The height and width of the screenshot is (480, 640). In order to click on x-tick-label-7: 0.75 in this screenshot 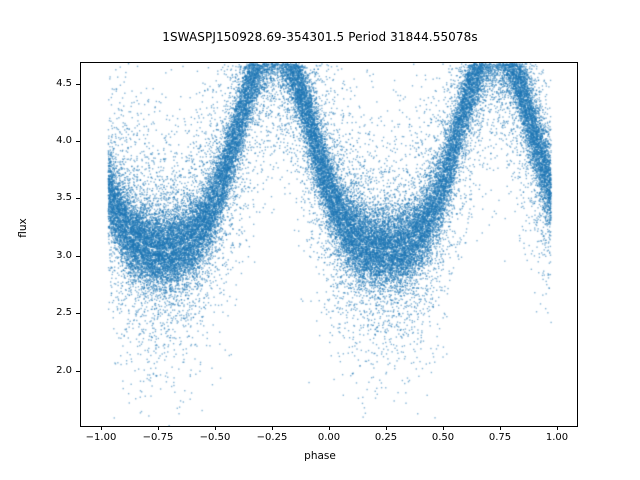, I will do `click(500, 437)`.